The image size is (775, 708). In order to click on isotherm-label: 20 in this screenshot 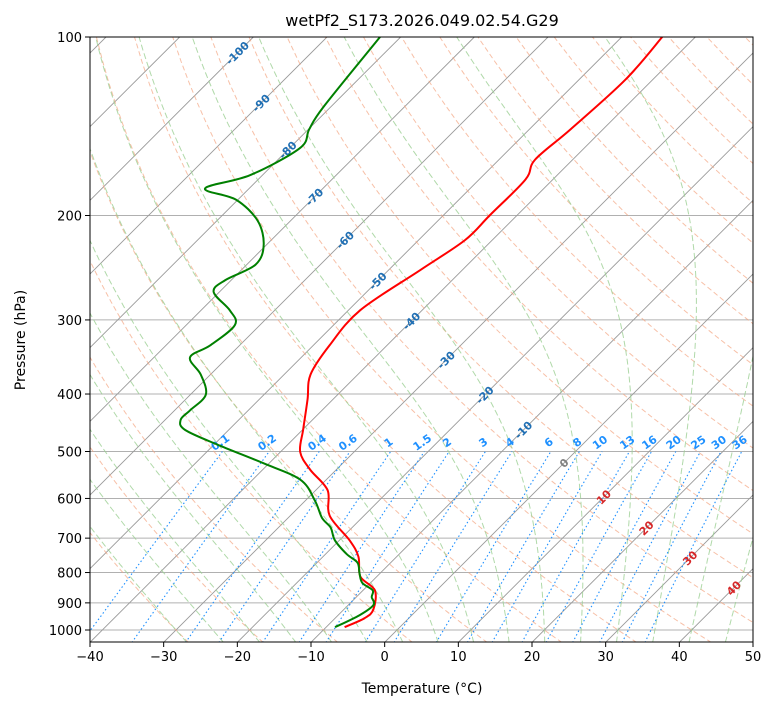, I will do `click(647, 528)`.